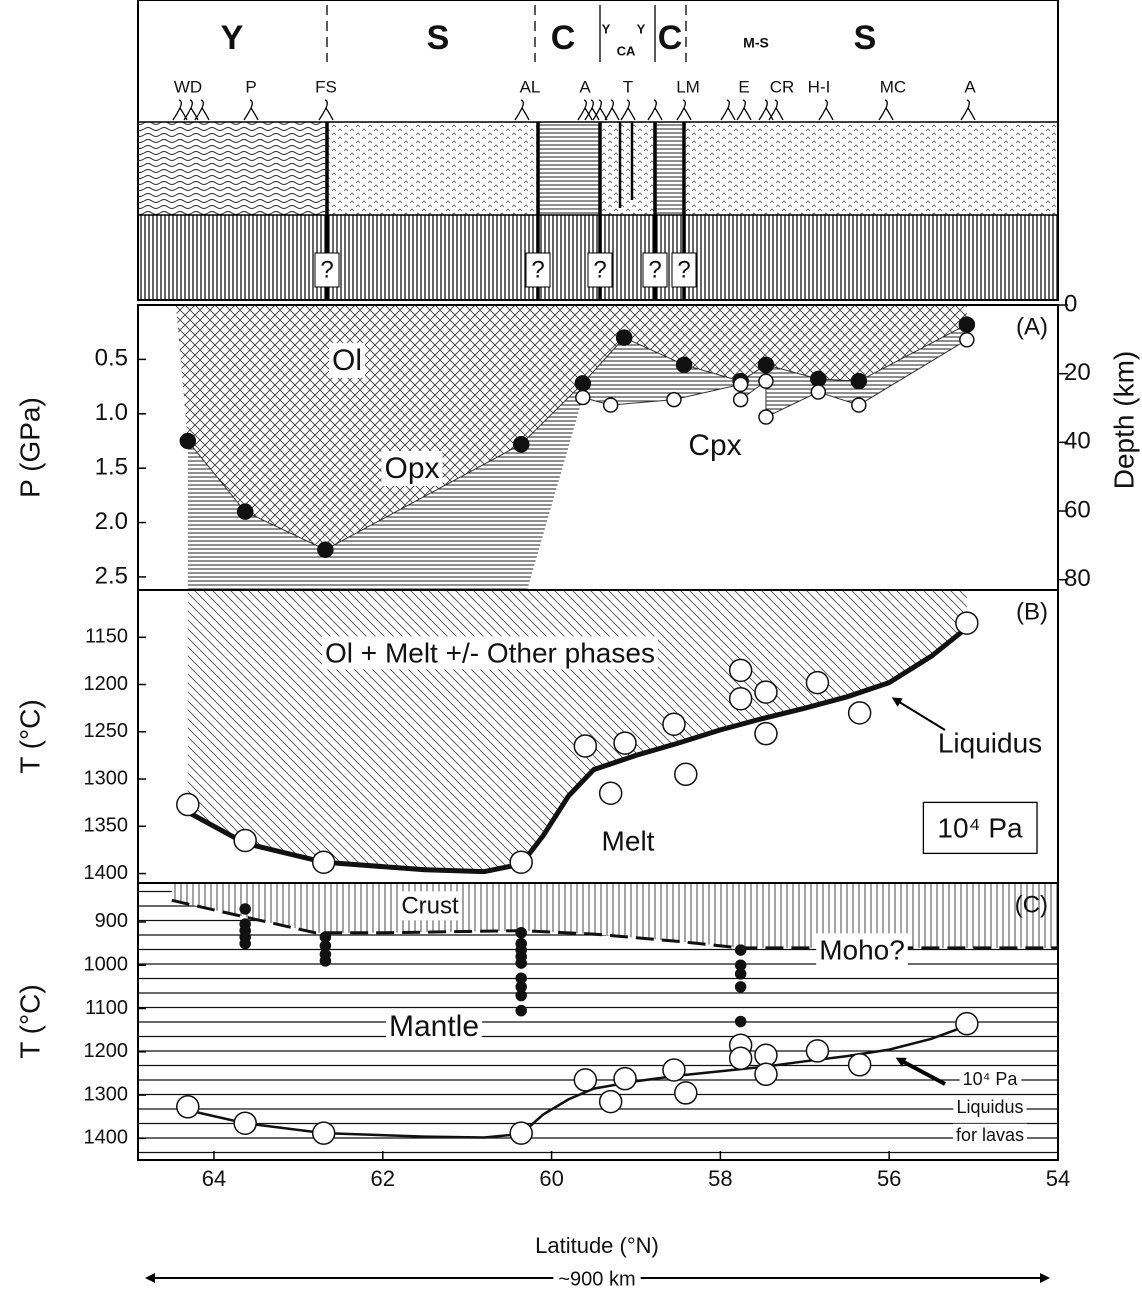  Describe the element at coordinates (490, 652) in the screenshot. I see `annotation: Ol + Melt +/- Other phases` at that location.